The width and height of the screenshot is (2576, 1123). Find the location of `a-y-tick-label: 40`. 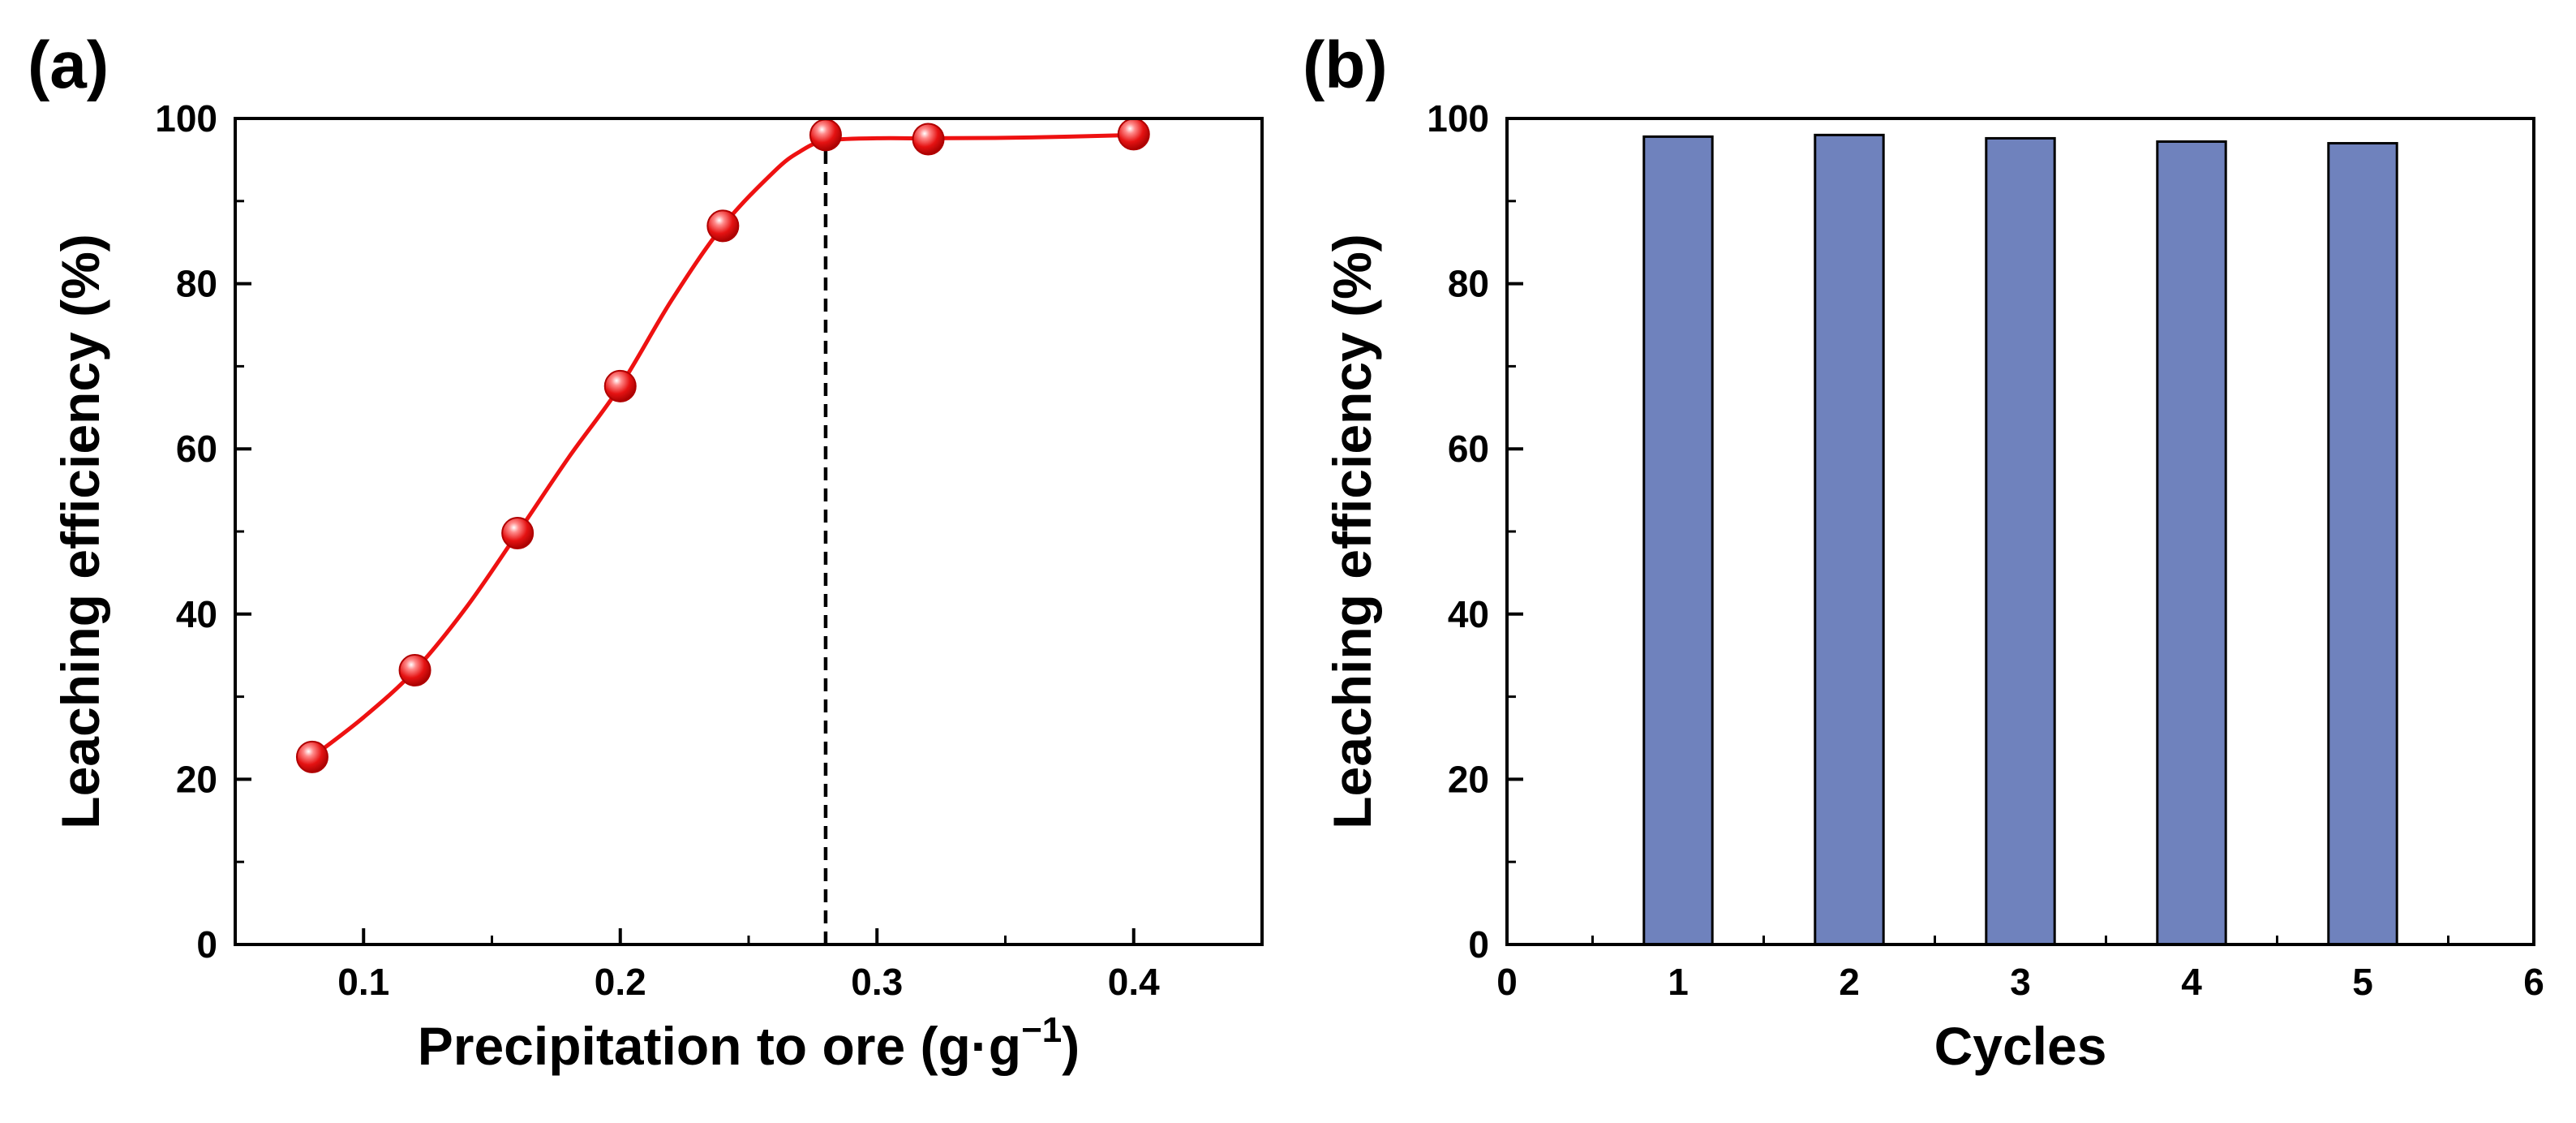

a-y-tick-label: 40 is located at coordinates (196, 614).